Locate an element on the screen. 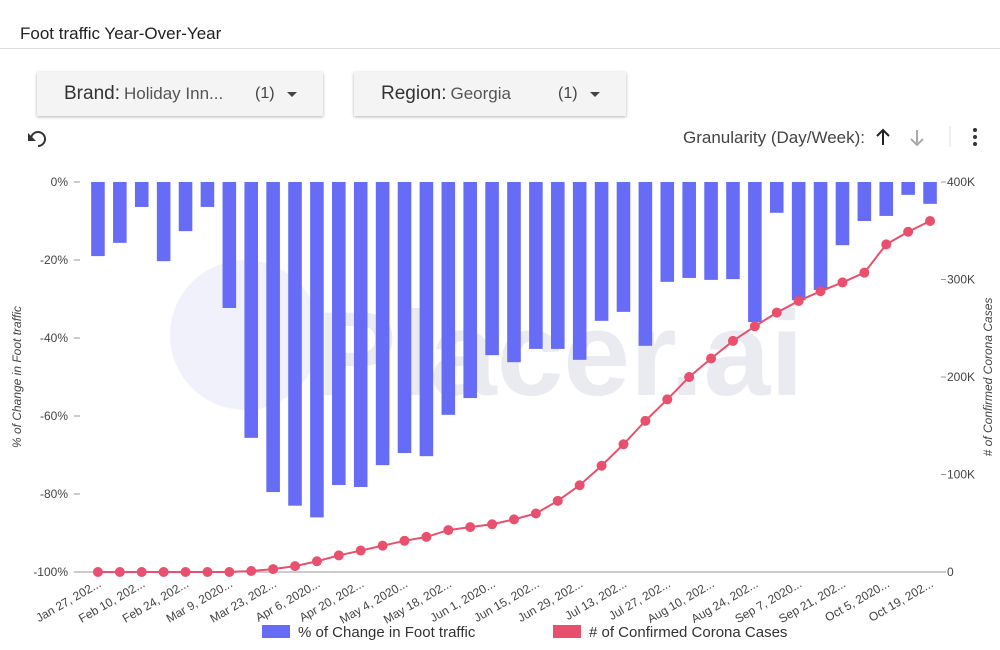 This screenshot has height=650, width=1000. card-title: Foot traffic Year-Over-Year is located at coordinates (121, 33).